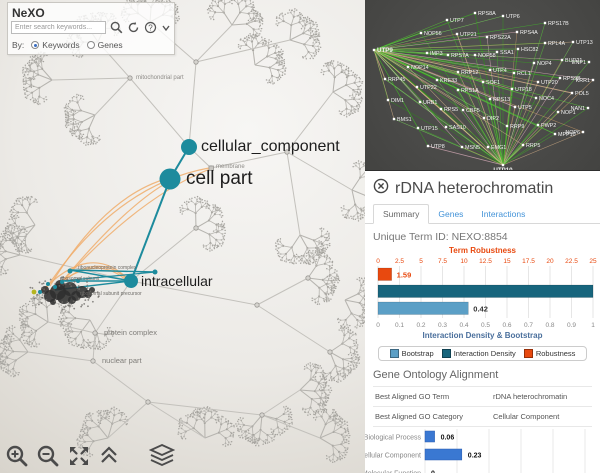 This screenshot has width=600, height=473. What do you see at coordinates (381, 188) in the screenshot?
I see `close-icon` at bounding box center [381, 188].